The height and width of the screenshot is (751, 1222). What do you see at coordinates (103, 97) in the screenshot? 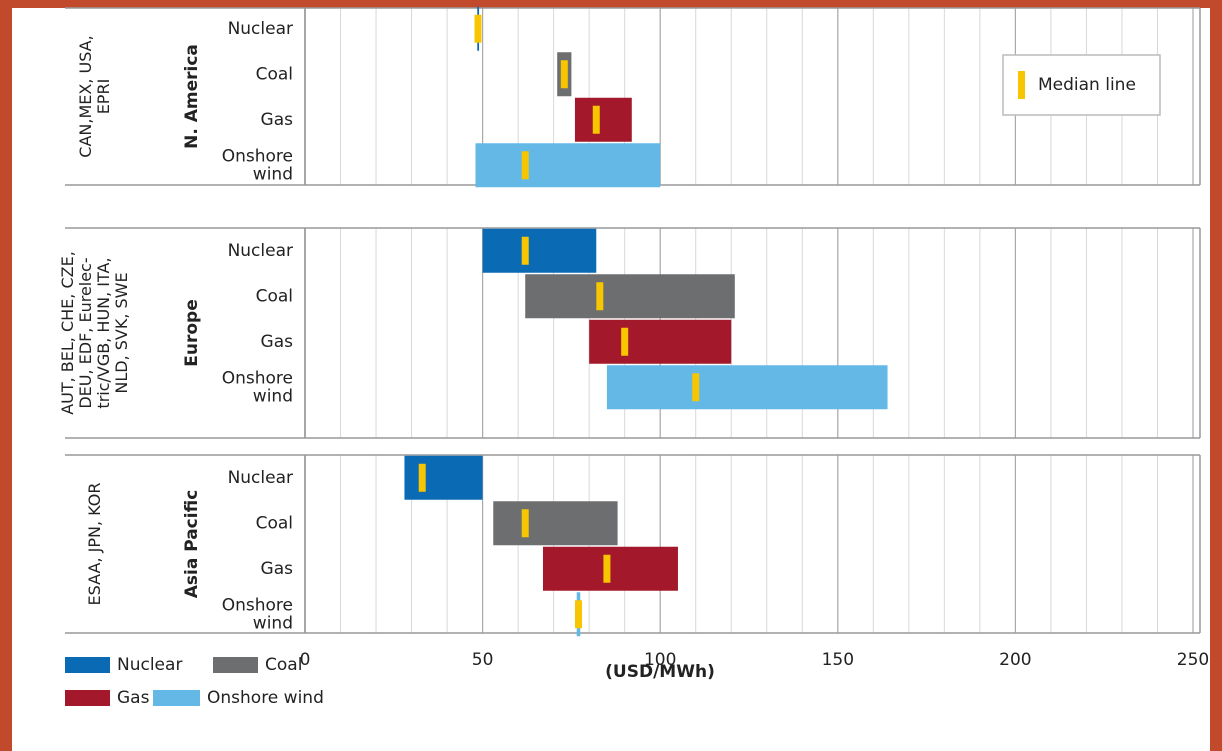
I see `source-line: EPRI` at bounding box center [103, 97].